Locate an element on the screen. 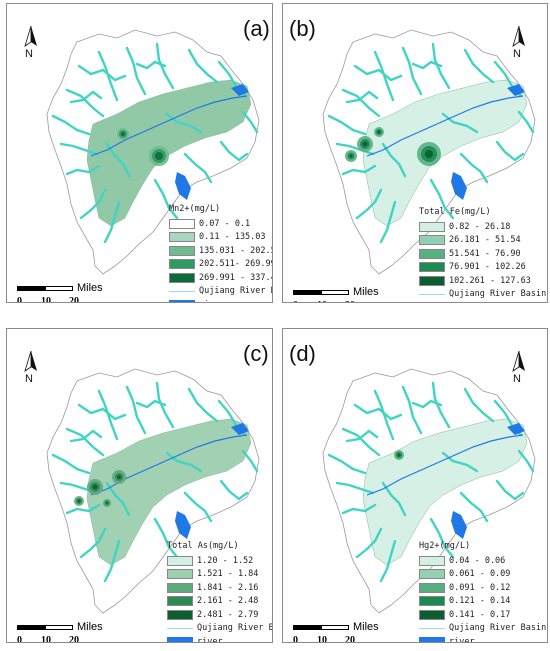 This screenshot has width=550, height=651. reservoir is located at coordinates (459, 186).